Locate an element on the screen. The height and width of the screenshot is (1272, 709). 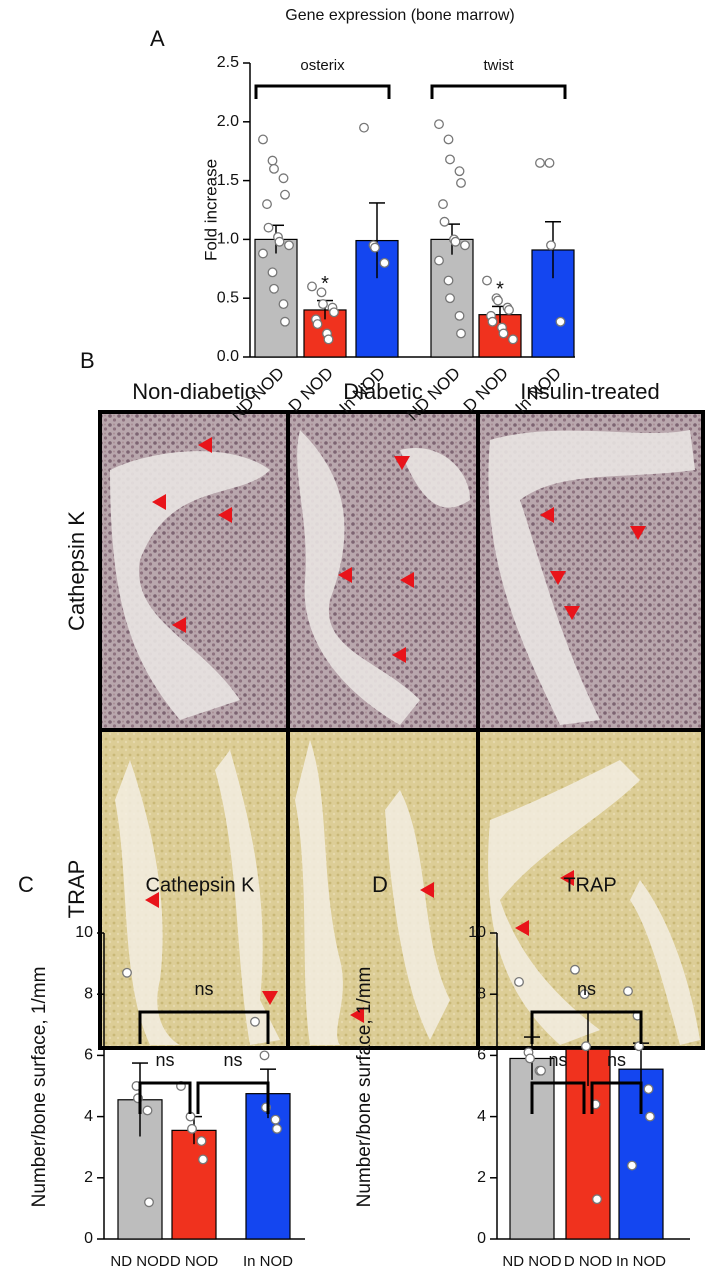
chart-title: TRAP is located at coordinates (589, 885).